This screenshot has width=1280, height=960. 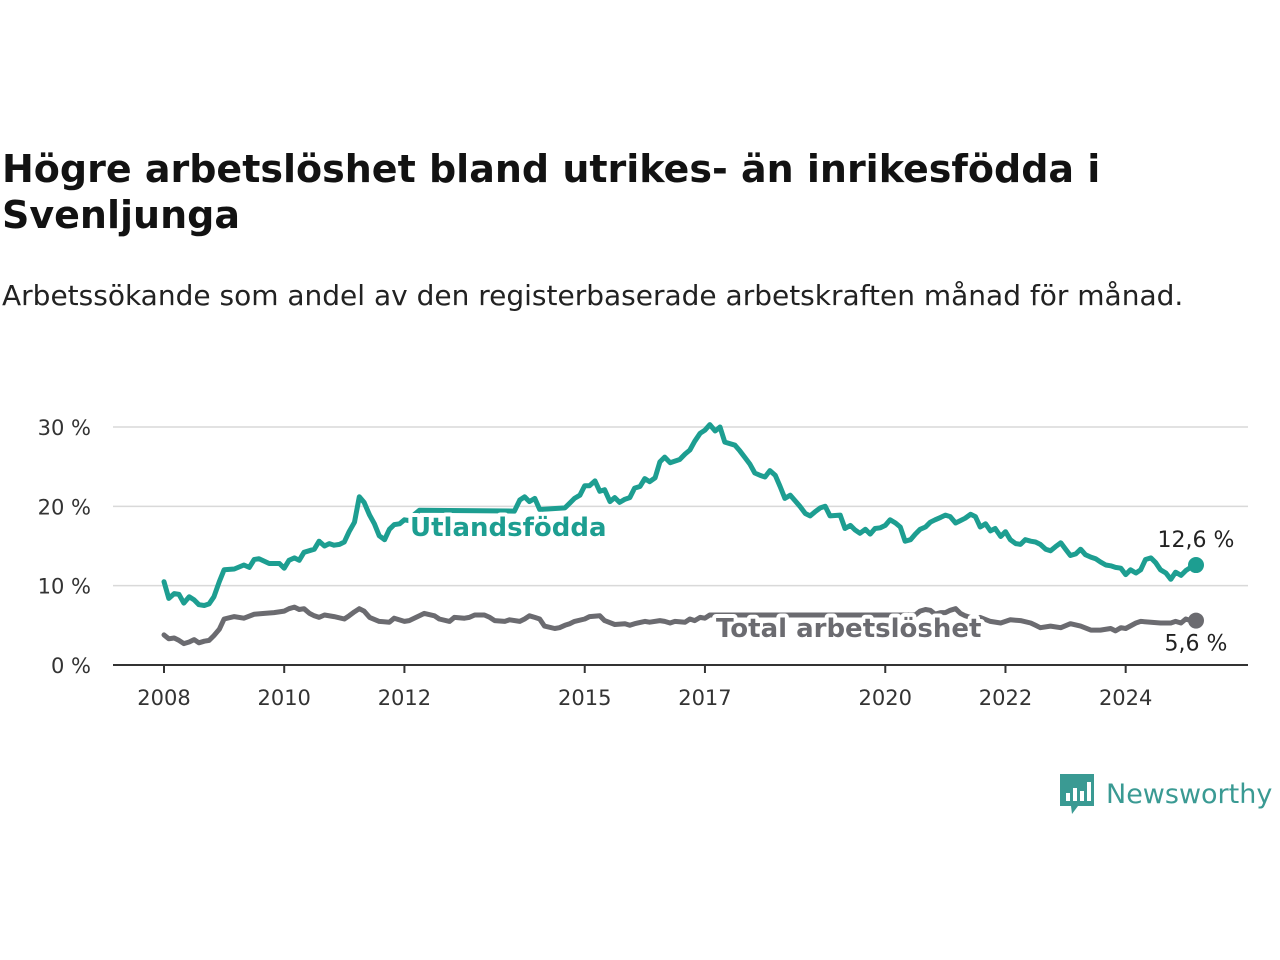 I want to click on y-tick-label: 30 %, so click(x=64, y=428).